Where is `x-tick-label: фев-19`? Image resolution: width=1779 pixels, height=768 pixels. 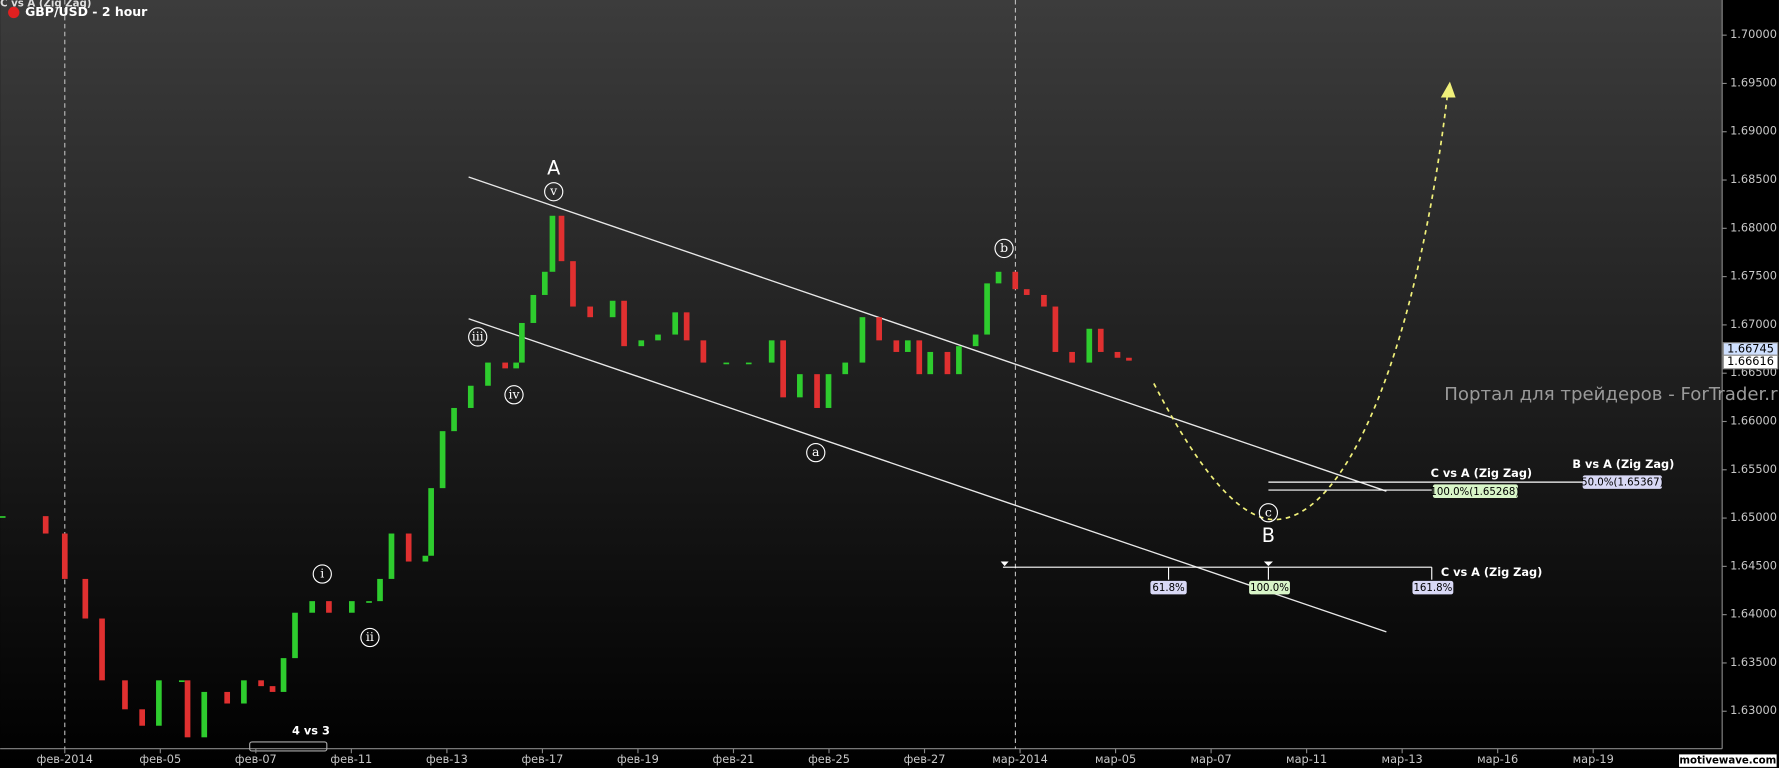
x-tick-label: фев-19 is located at coordinates (638, 759).